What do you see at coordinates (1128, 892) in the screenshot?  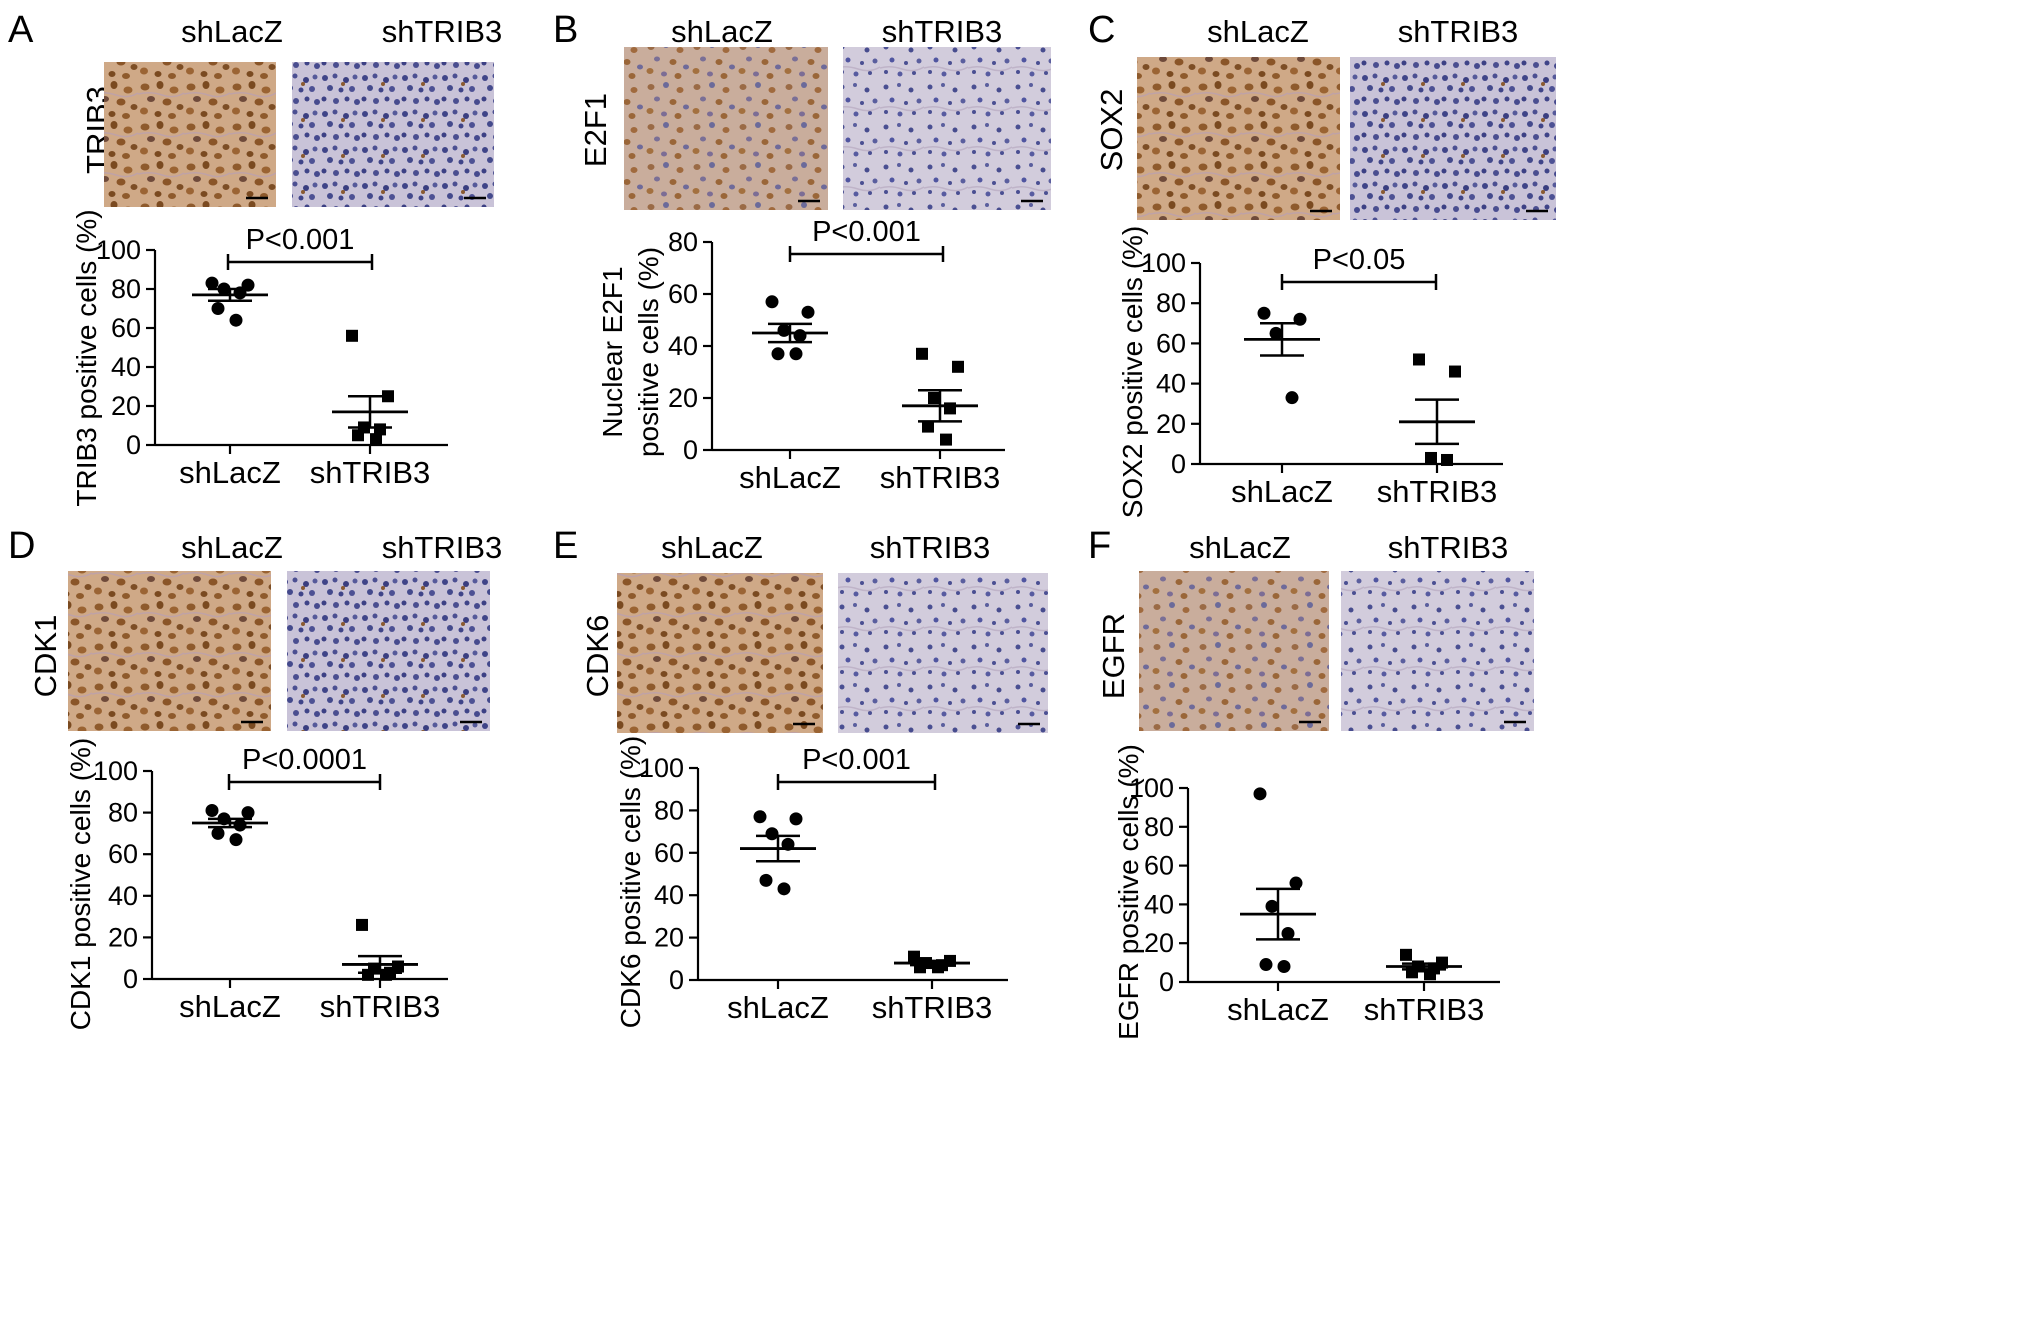 I see `y-axis-label: EGFR positive cells (%)` at bounding box center [1128, 892].